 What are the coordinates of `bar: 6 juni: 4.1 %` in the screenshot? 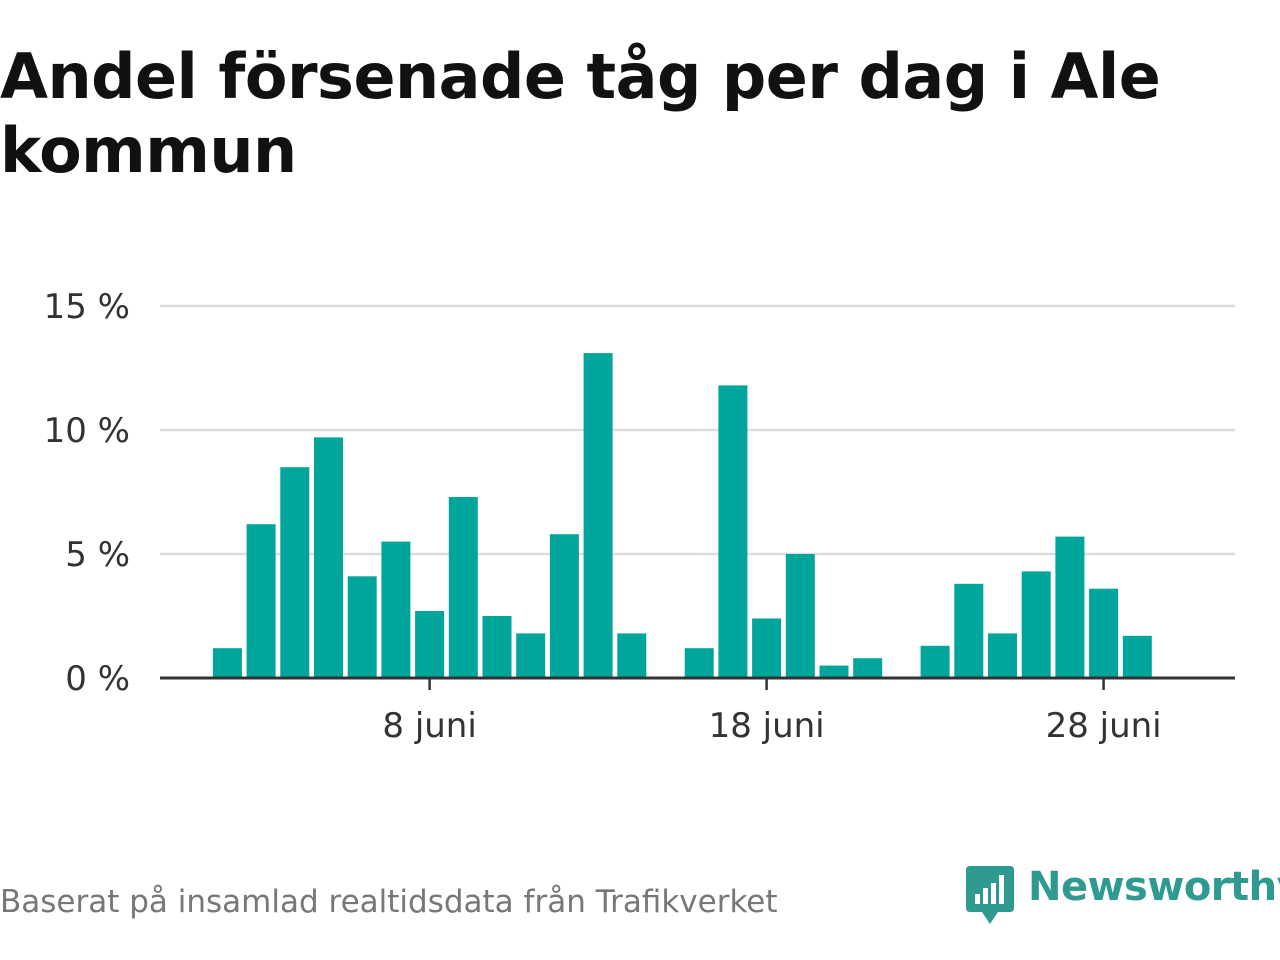 It's located at (362, 627).